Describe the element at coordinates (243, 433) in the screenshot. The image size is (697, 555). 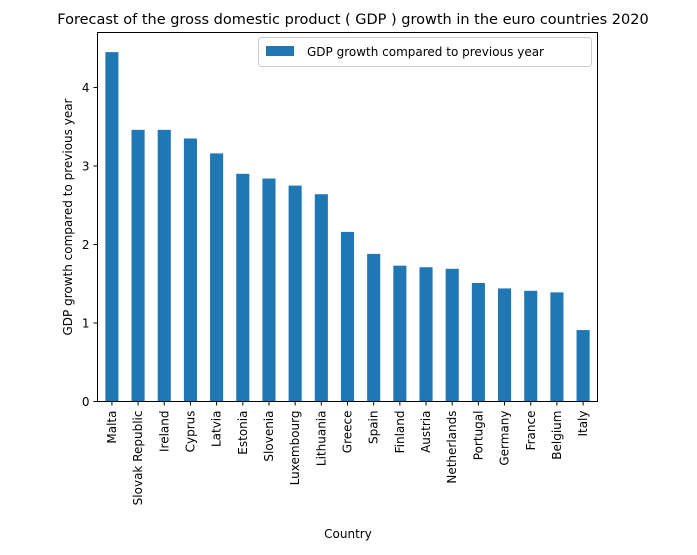
I see `x-tick-label: Estonia` at that location.